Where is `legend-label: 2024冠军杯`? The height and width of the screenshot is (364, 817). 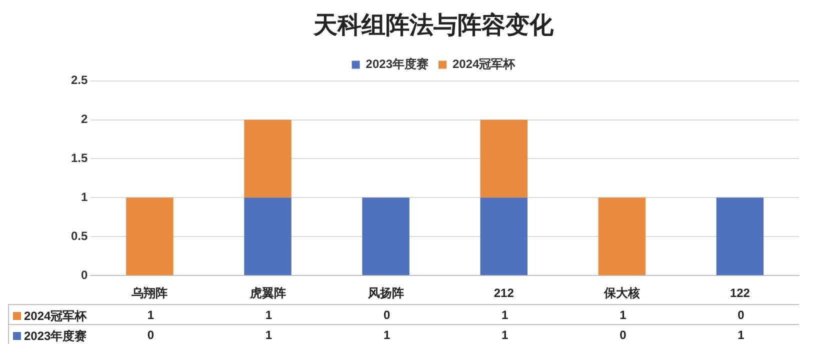 legend-label: 2024冠军杯 is located at coordinates (484, 64).